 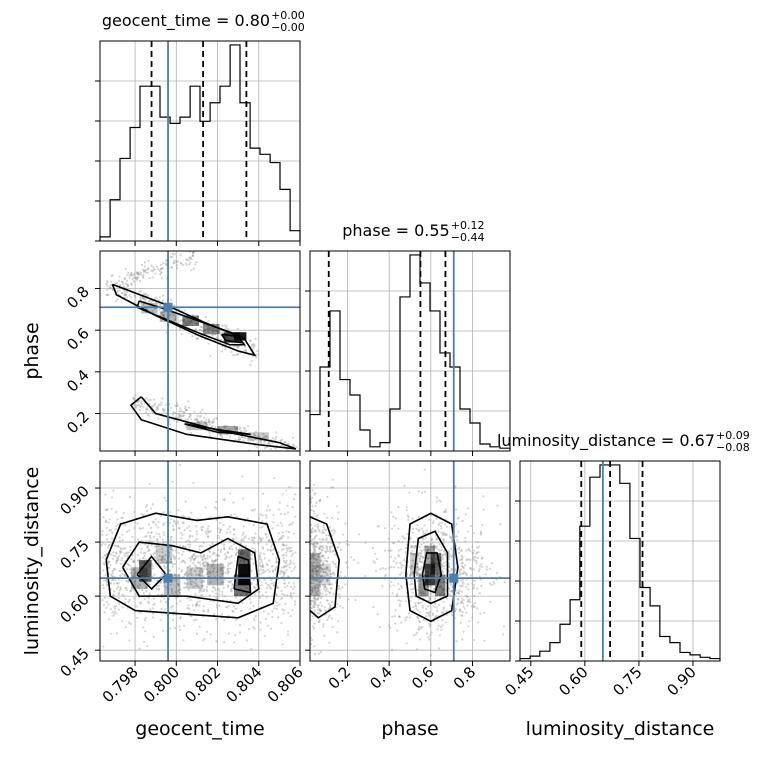 I want to click on contour-line, so click(x=217, y=429).